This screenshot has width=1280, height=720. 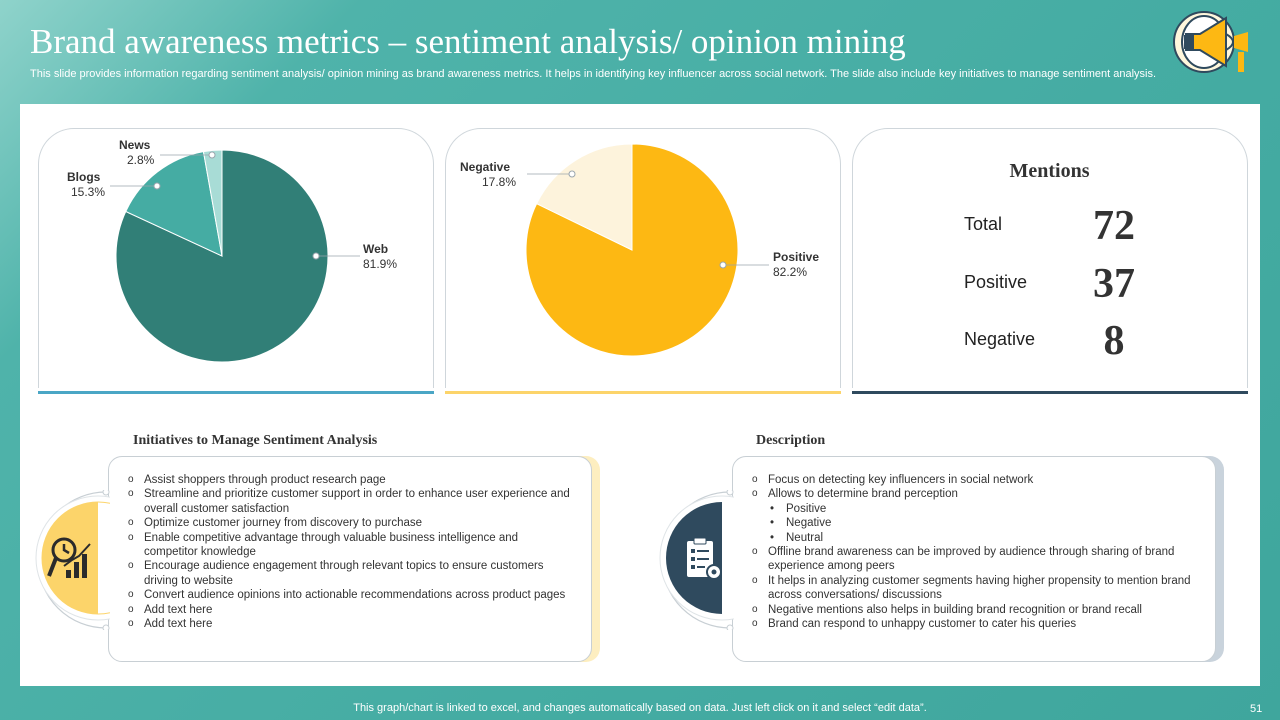 What do you see at coordinates (647, 250) in the screenshot?
I see `sentiment-pie-chart` at bounding box center [647, 250].